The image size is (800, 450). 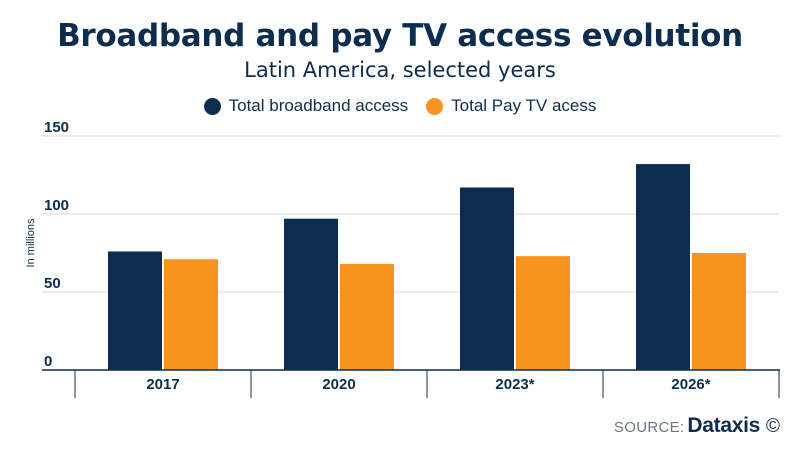 I want to click on bar-paytv-2017, so click(x=191, y=314).